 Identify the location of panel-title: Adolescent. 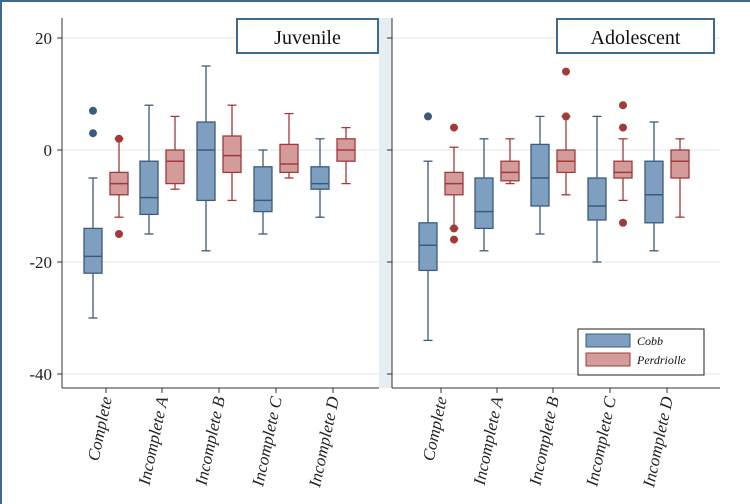
(636, 38).